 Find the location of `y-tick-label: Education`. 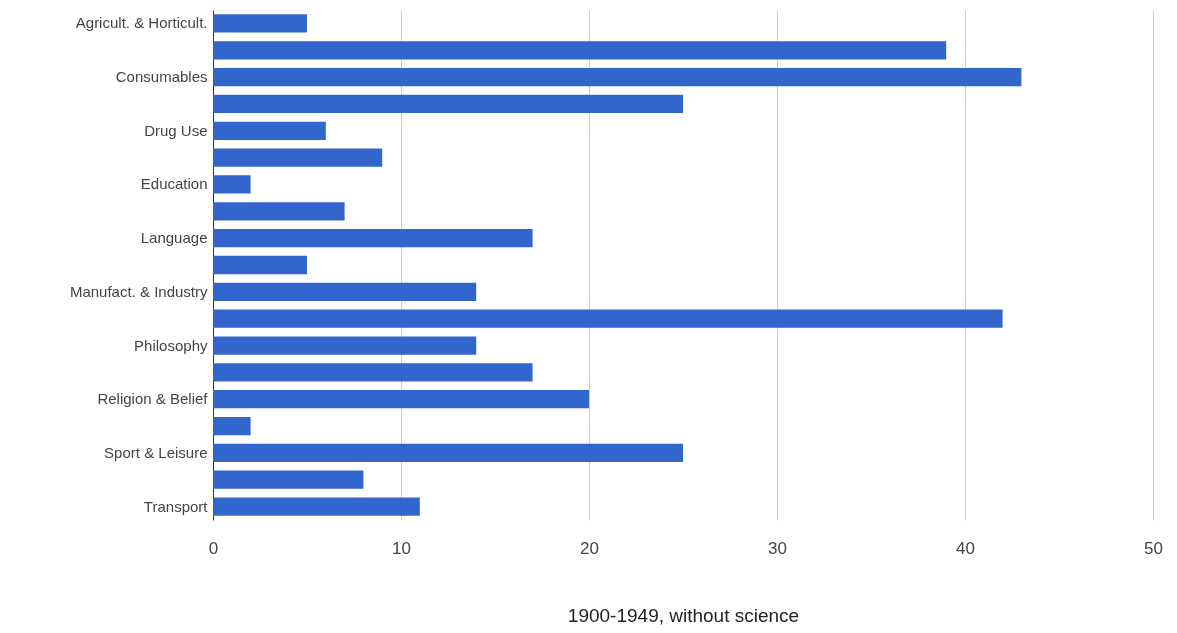

y-tick-label: Education is located at coordinates (174, 184).